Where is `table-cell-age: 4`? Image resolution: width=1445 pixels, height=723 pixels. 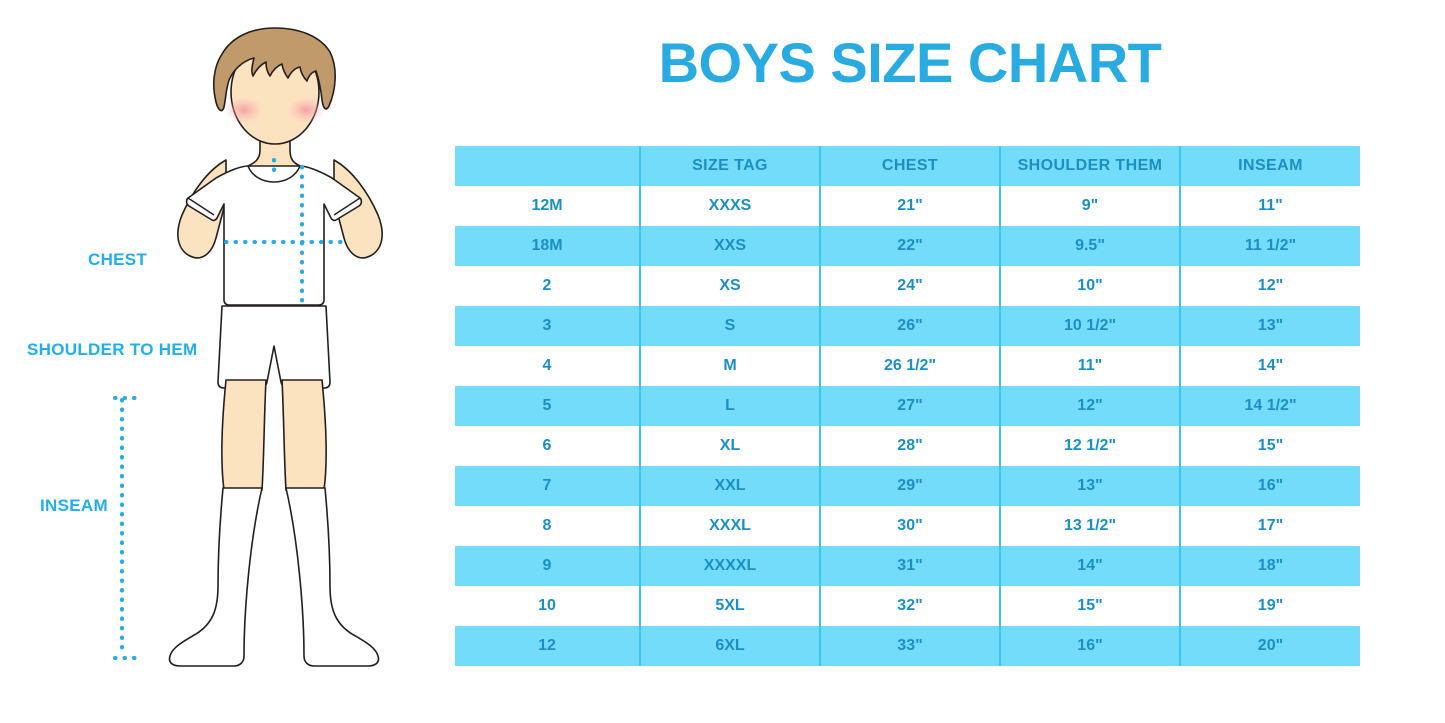 table-cell-age: 4 is located at coordinates (548, 366).